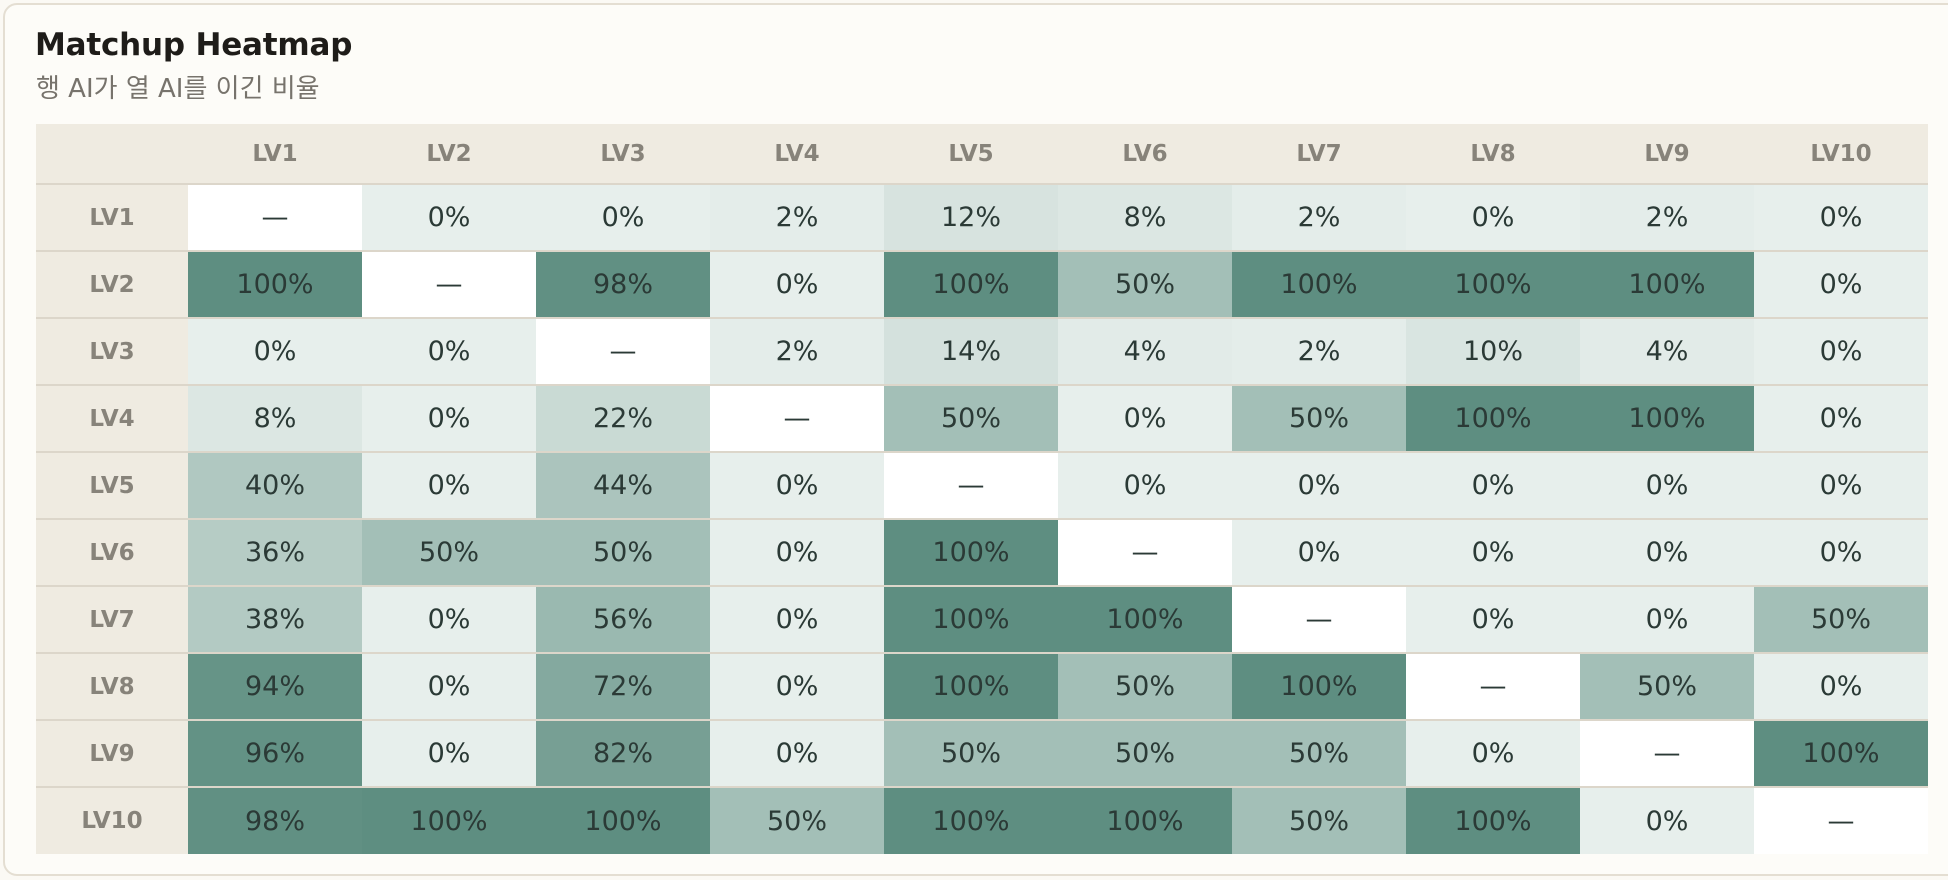 The image size is (1948, 880). Describe the element at coordinates (112, 820) in the screenshot. I see `row-header-lv10: LV10` at that location.